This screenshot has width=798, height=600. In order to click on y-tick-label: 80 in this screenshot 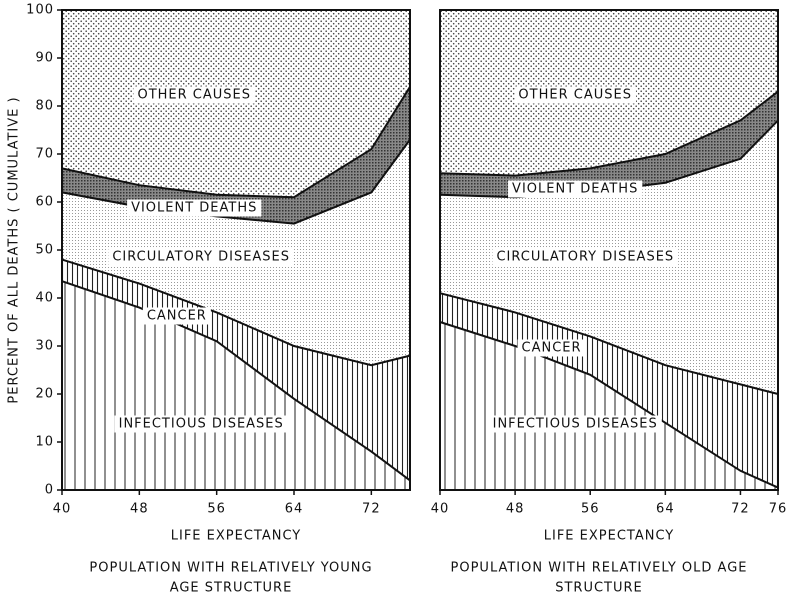, I will do `click(44, 106)`.